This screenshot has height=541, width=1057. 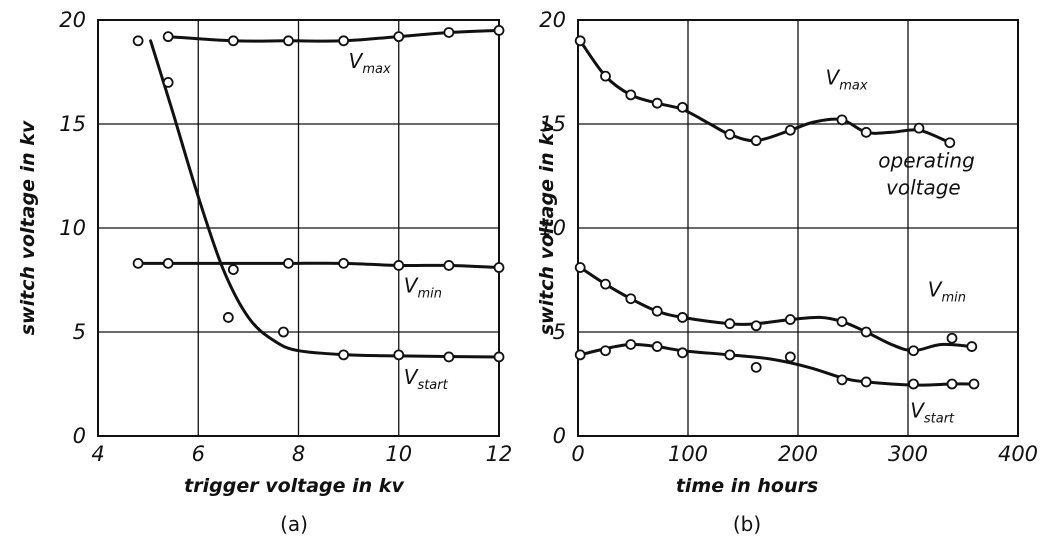 I want to click on series-line-min, so click(x=776, y=309).